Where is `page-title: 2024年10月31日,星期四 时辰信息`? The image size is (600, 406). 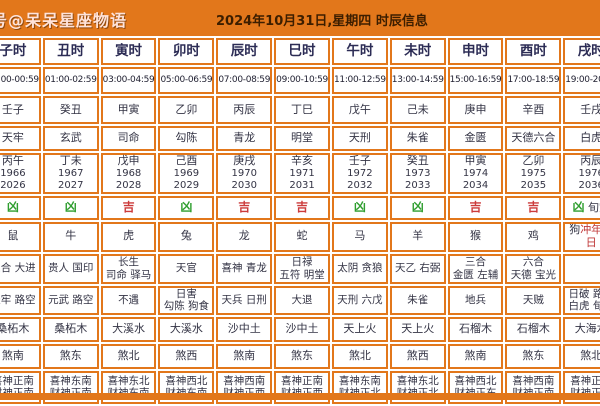
page-title: 2024年10月31日,星期四 时辰信息 is located at coordinates (322, 21).